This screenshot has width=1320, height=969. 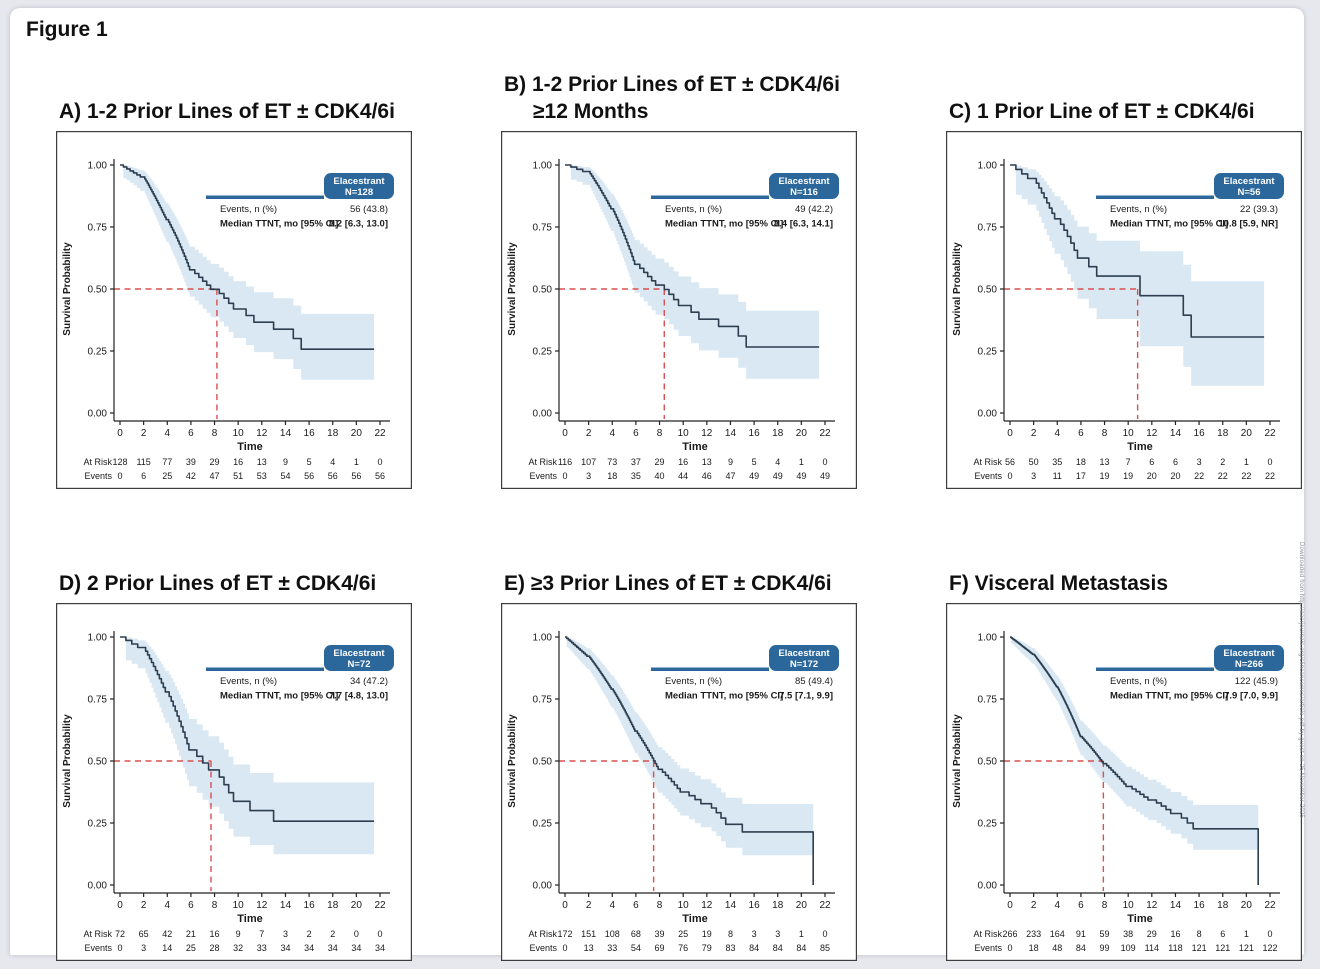 What do you see at coordinates (660, 462) in the screenshot?
I see `svg-text: 29` at bounding box center [660, 462].